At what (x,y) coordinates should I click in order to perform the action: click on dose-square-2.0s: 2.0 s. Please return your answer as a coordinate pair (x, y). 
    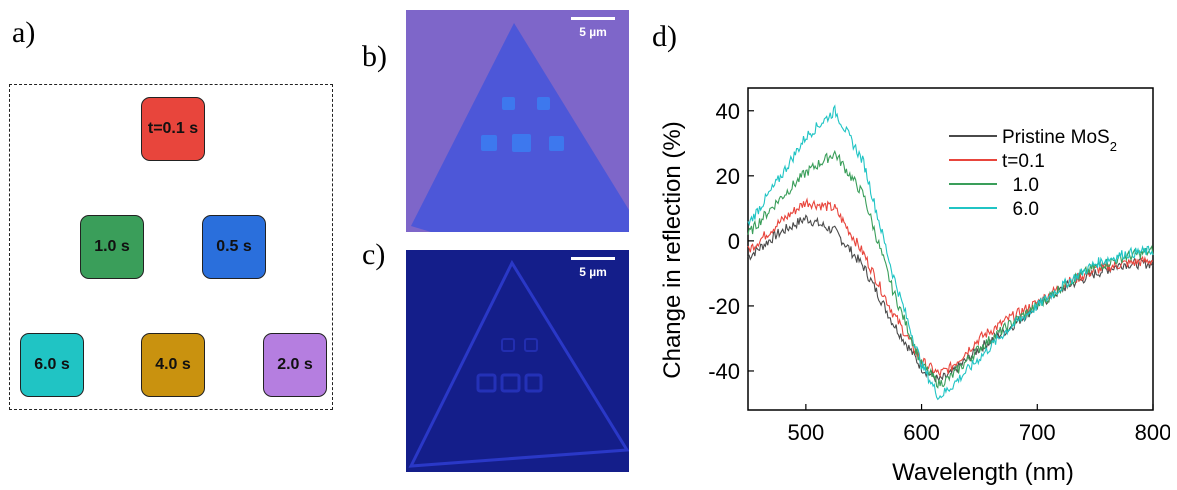
    Looking at the image, I should click on (295, 365).